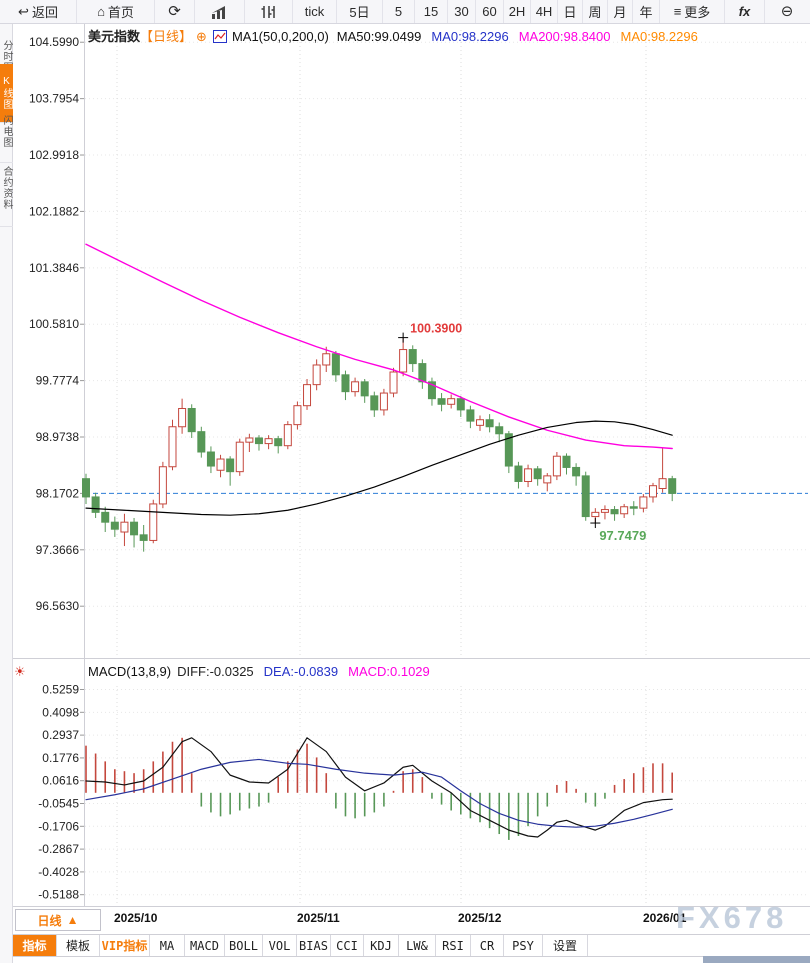  What do you see at coordinates (60, 690) in the screenshot?
I see `macd-axis-label: 0.5259` at bounding box center [60, 690].